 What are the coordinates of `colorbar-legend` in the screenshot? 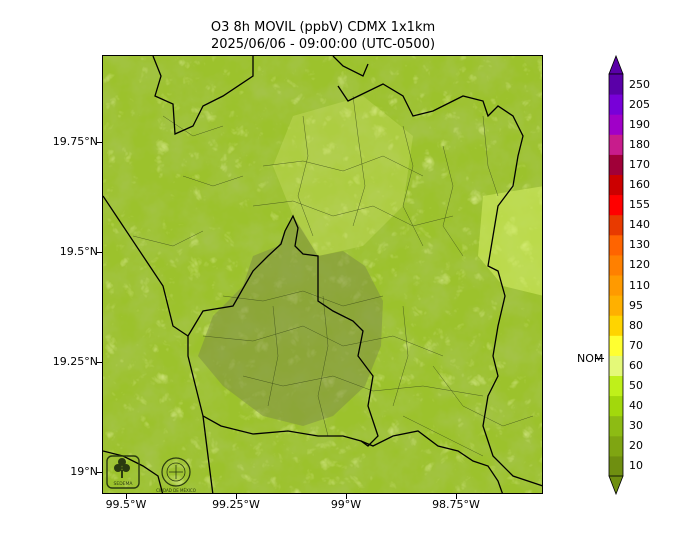 It's located at (620, 275).